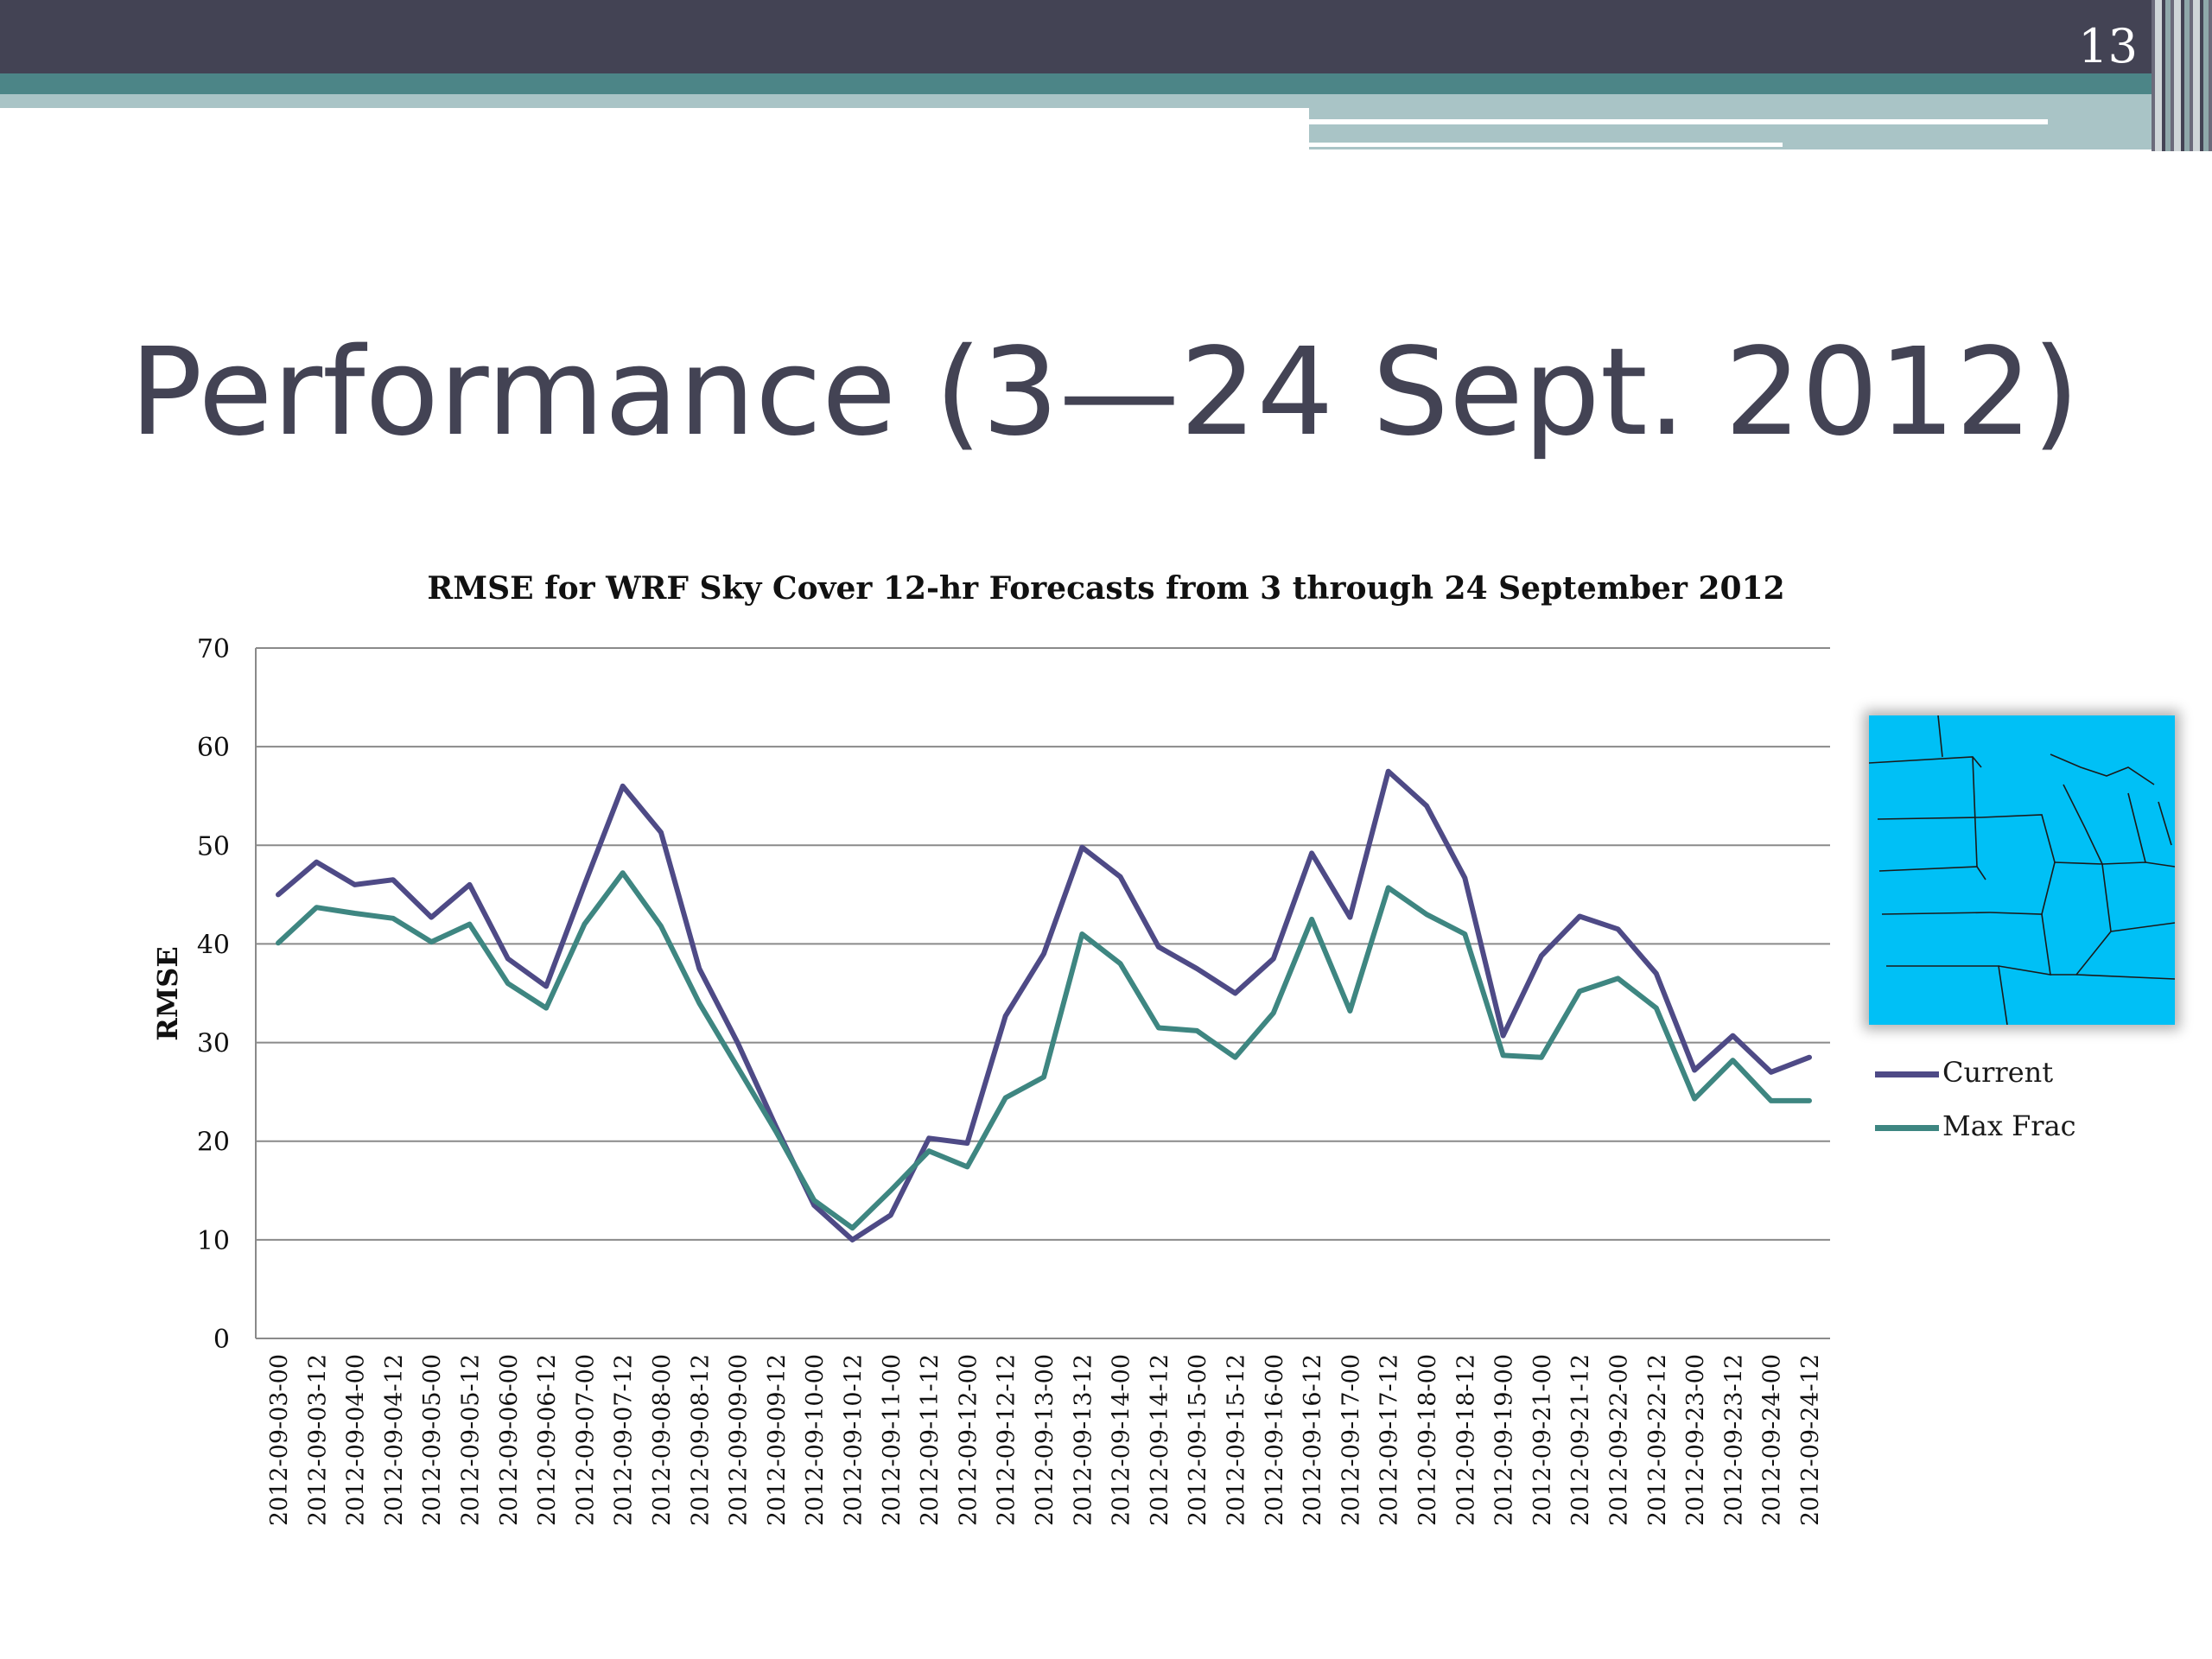 The image size is (2212, 1659). What do you see at coordinates (1313, 1440) in the screenshot?
I see `x-tick-label: 2012-09-16-12` at bounding box center [1313, 1440].